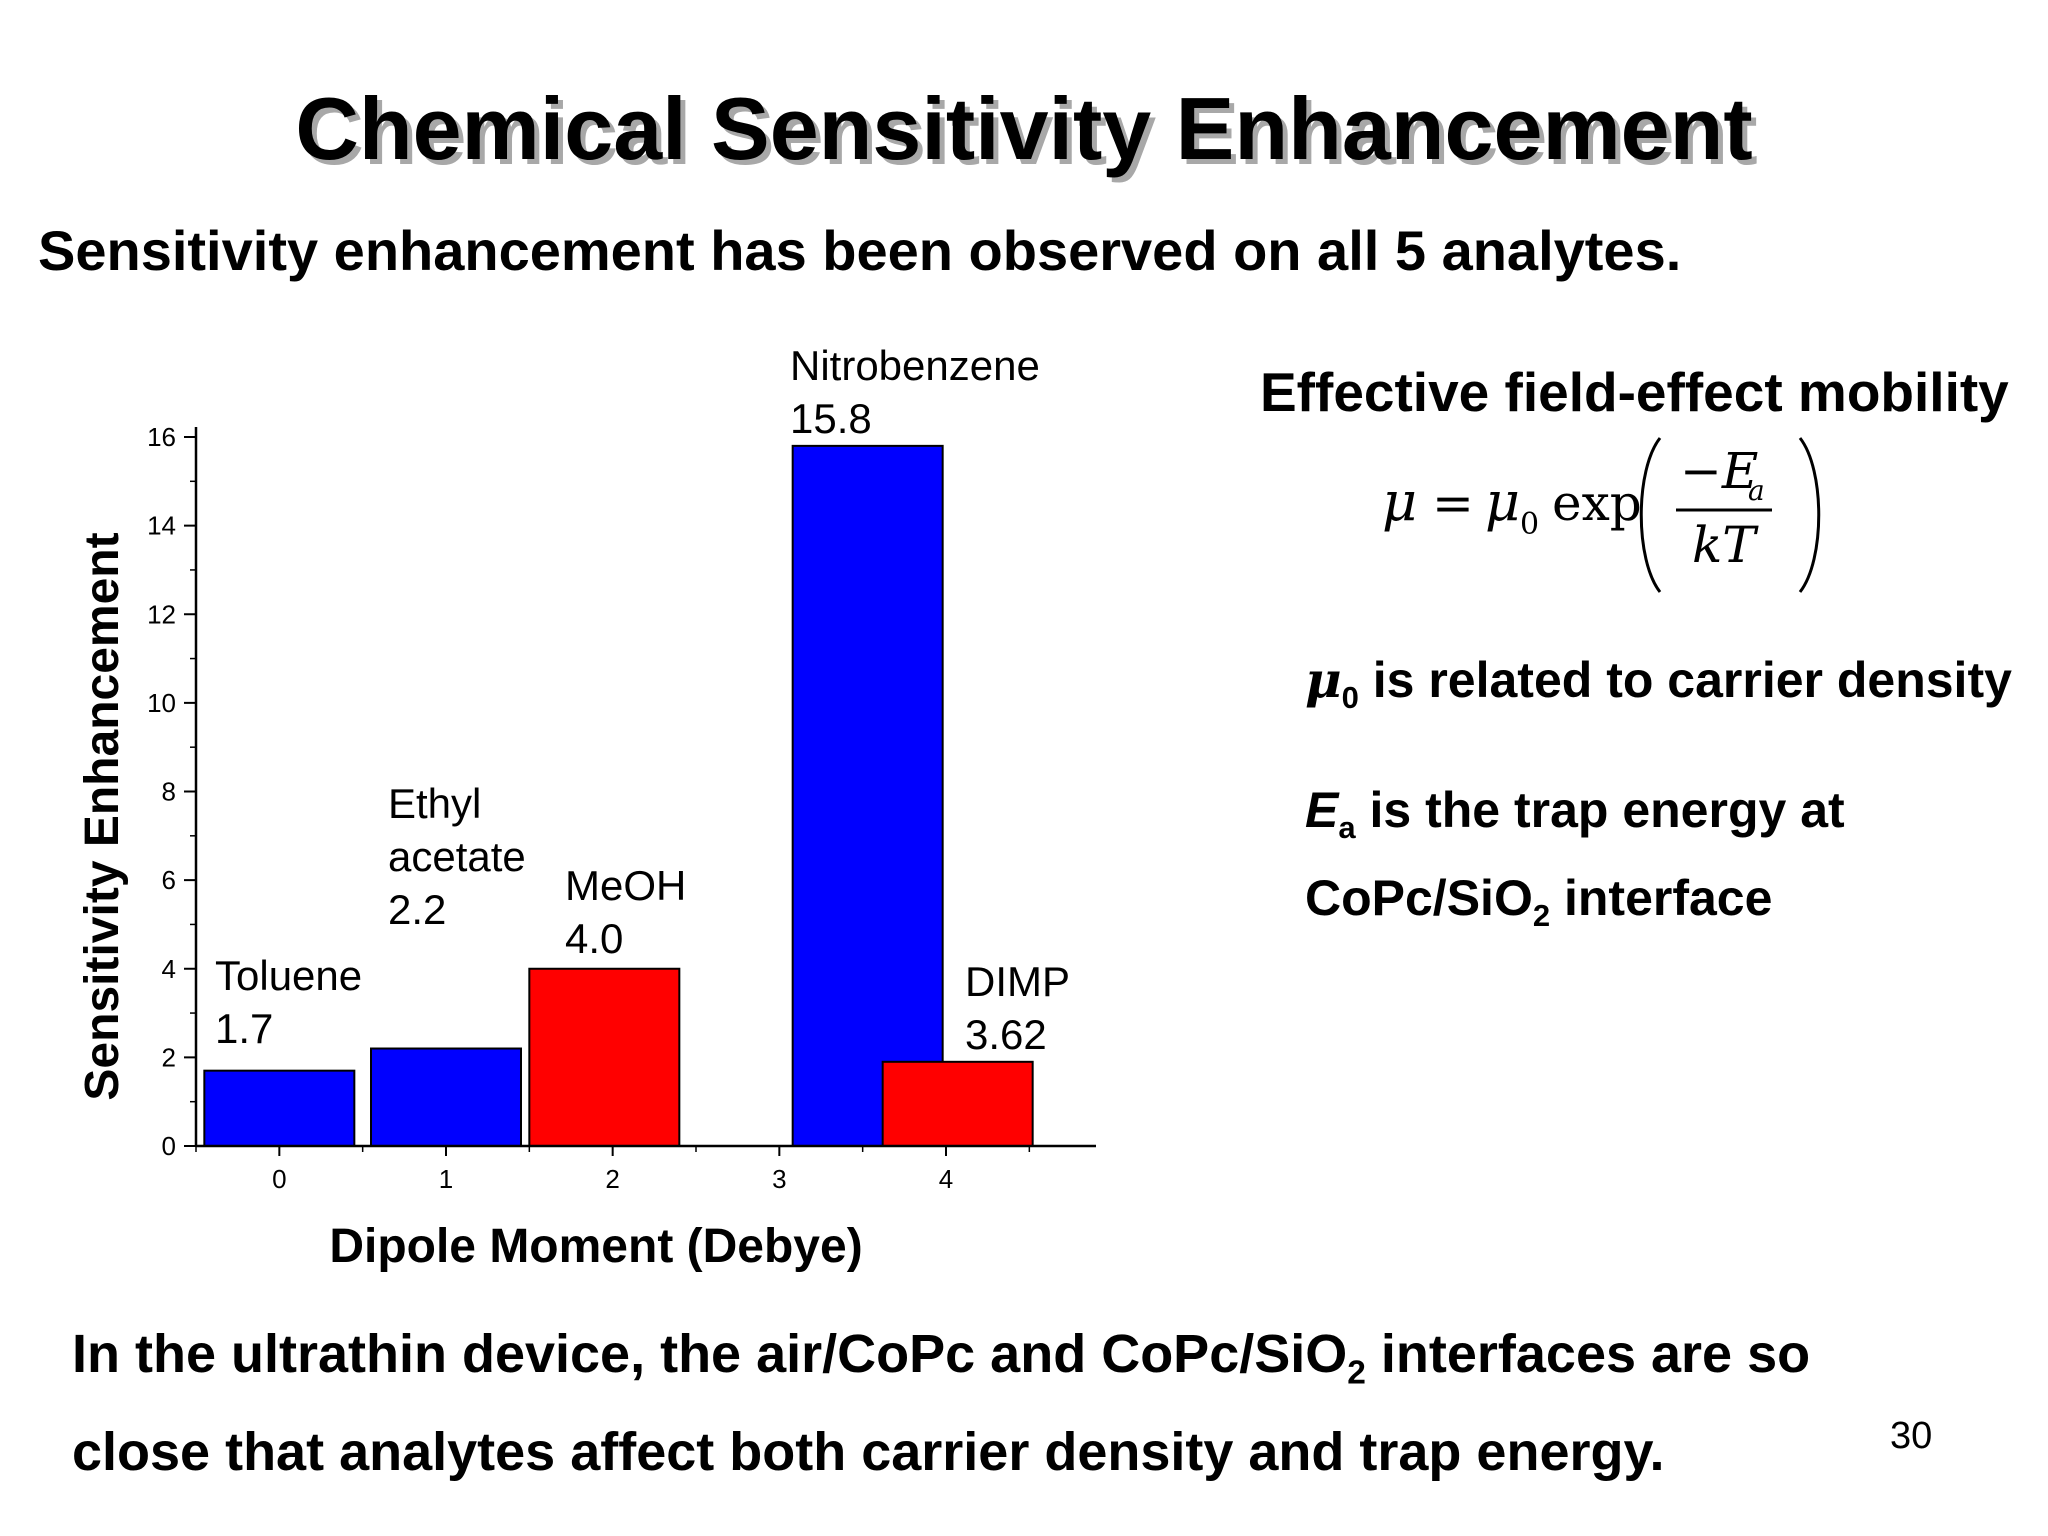 This screenshot has height=1536, width=2048. What do you see at coordinates (161, 614) in the screenshot?
I see `y-tick-label-12: 12` at bounding box center [161, 614].